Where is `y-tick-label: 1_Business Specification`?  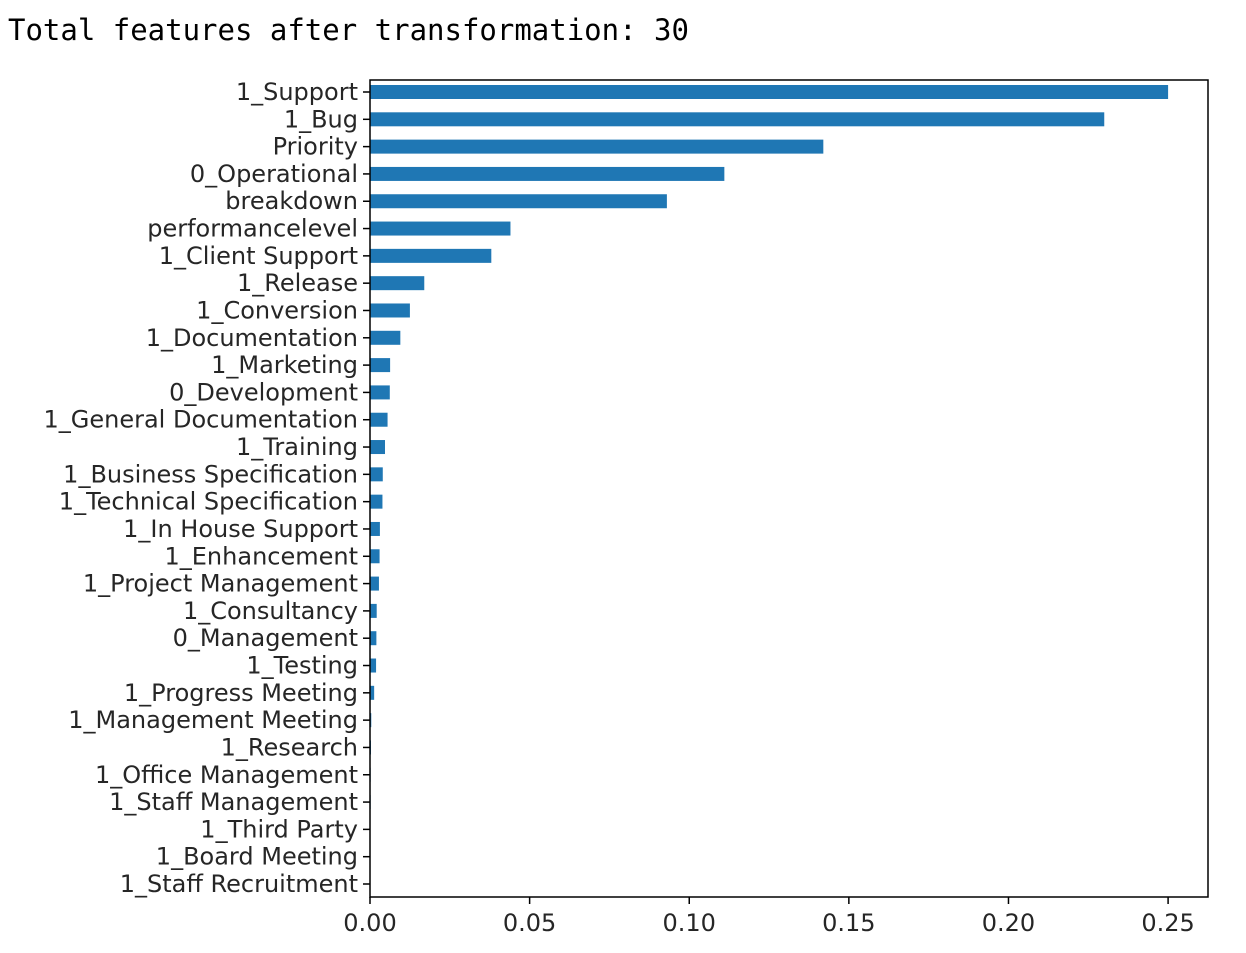
y-tick-label: 1_Business Specification is located at coordinates (210, 474).